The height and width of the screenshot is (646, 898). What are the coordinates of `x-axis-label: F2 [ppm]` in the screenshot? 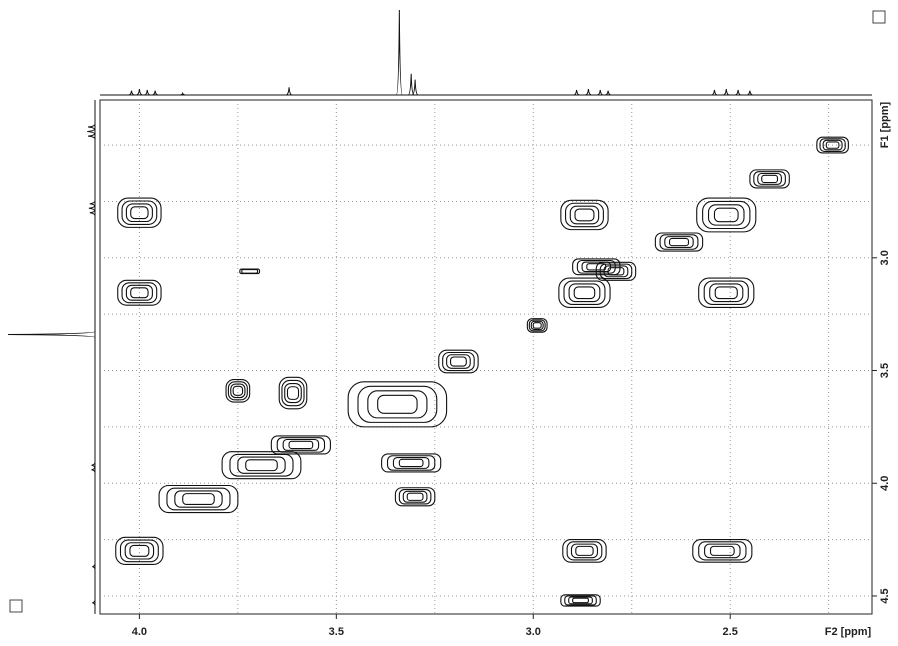 It's located at (848, 632).